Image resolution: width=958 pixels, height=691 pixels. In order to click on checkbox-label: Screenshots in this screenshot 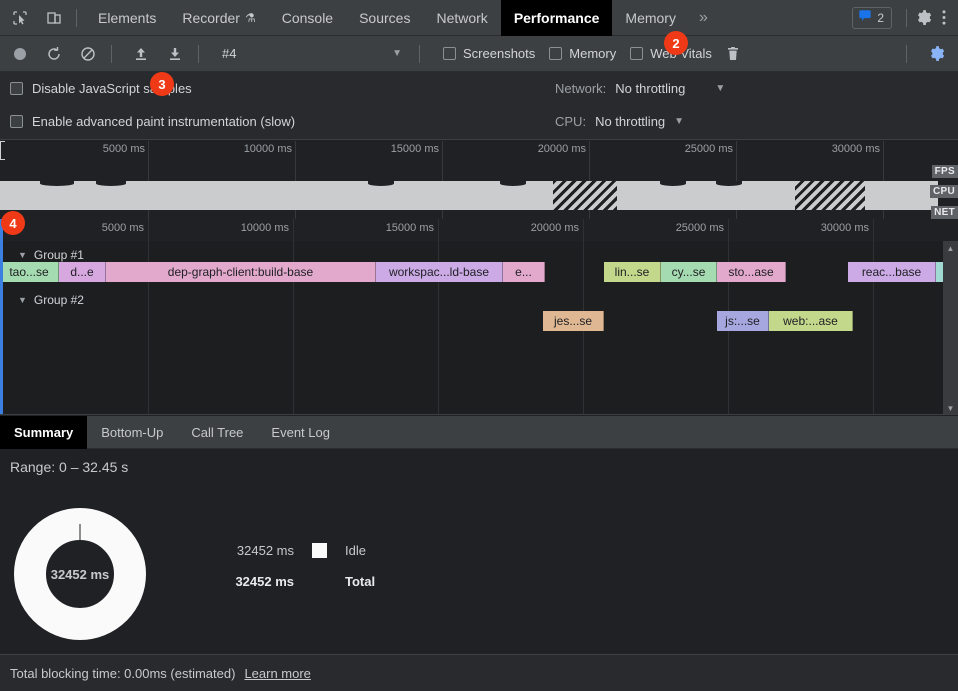, I will do `click(499, 53)`.